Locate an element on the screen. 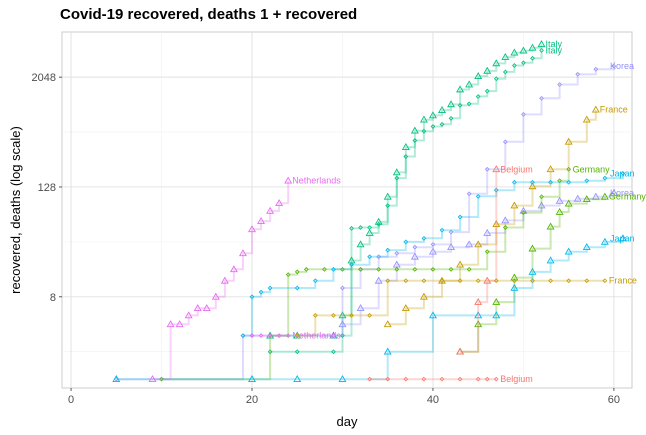  series-line is located at coordinates (221, 280).